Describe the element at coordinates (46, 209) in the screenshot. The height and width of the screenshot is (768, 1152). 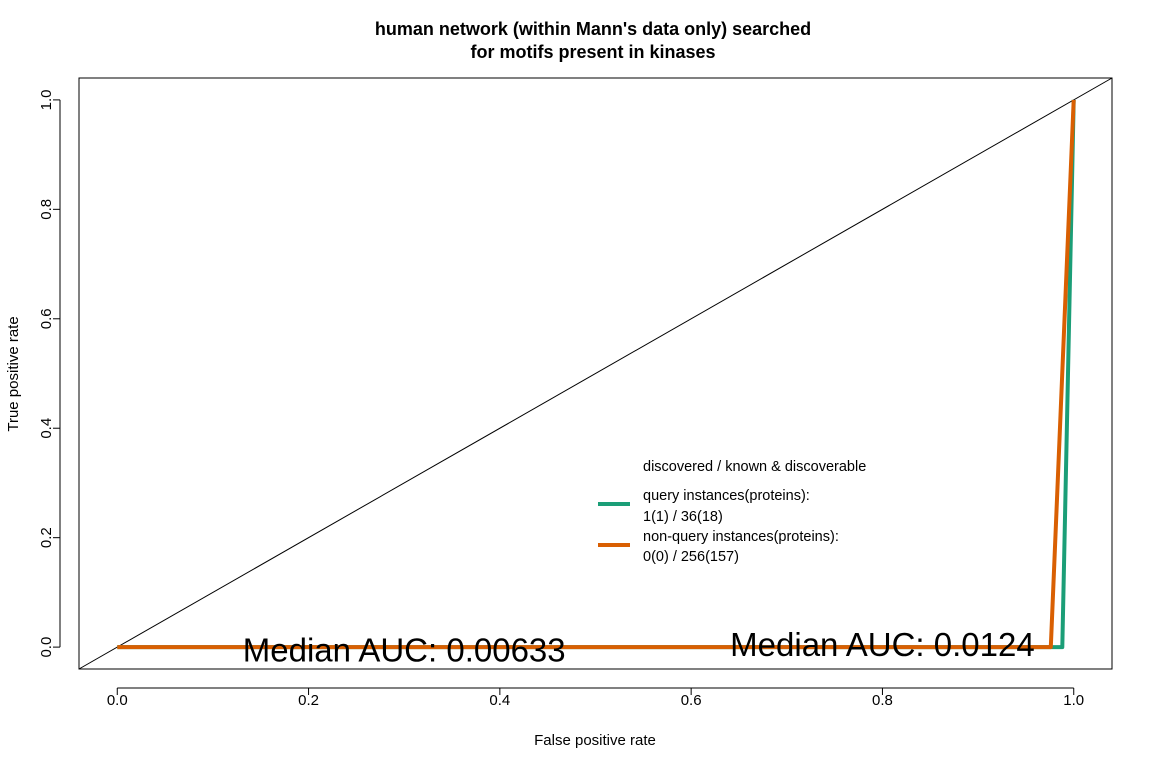
I see `y-tick-label: 0.8` at that location.